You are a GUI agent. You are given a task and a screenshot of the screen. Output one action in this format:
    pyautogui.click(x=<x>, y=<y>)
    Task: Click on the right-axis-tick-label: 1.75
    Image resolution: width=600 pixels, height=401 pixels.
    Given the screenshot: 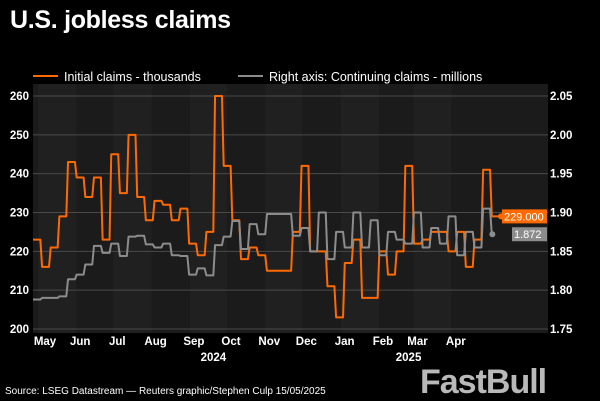 What is the action you would take?
    pyautogui.click(x=561, y=330)
    